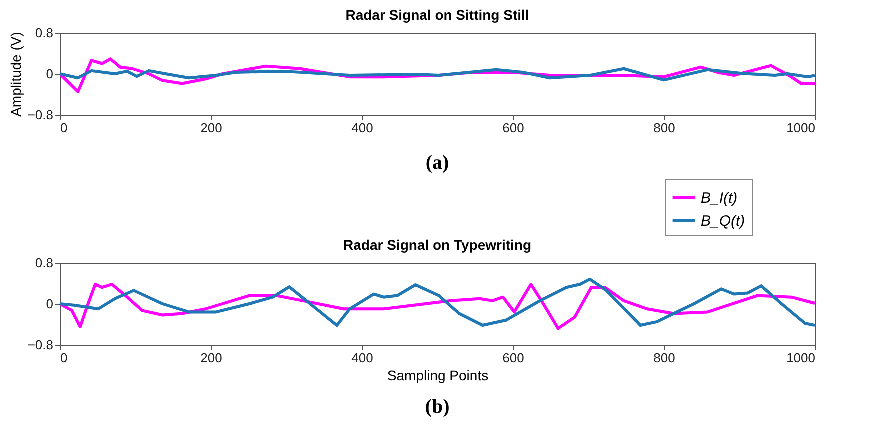  Describe the element at coordinates (16, 74) in the screenshot. I see `y-axis-title: Amplitude (V)` at that location.